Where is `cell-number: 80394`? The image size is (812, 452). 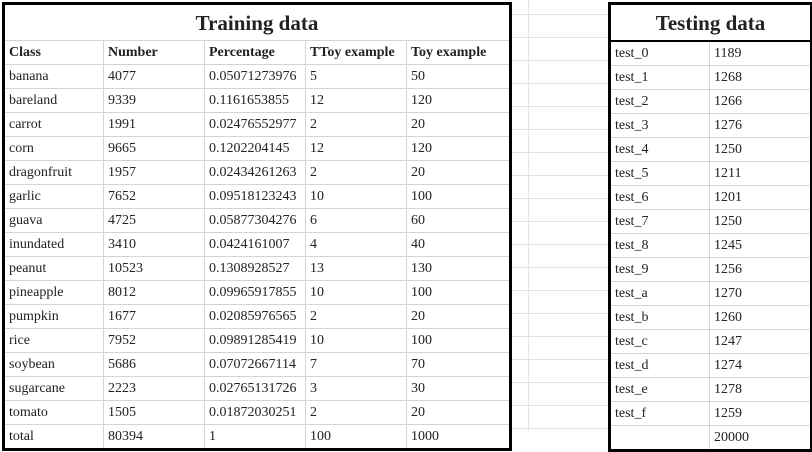
cell-number: 80394 is located at coordinates (154, 437).